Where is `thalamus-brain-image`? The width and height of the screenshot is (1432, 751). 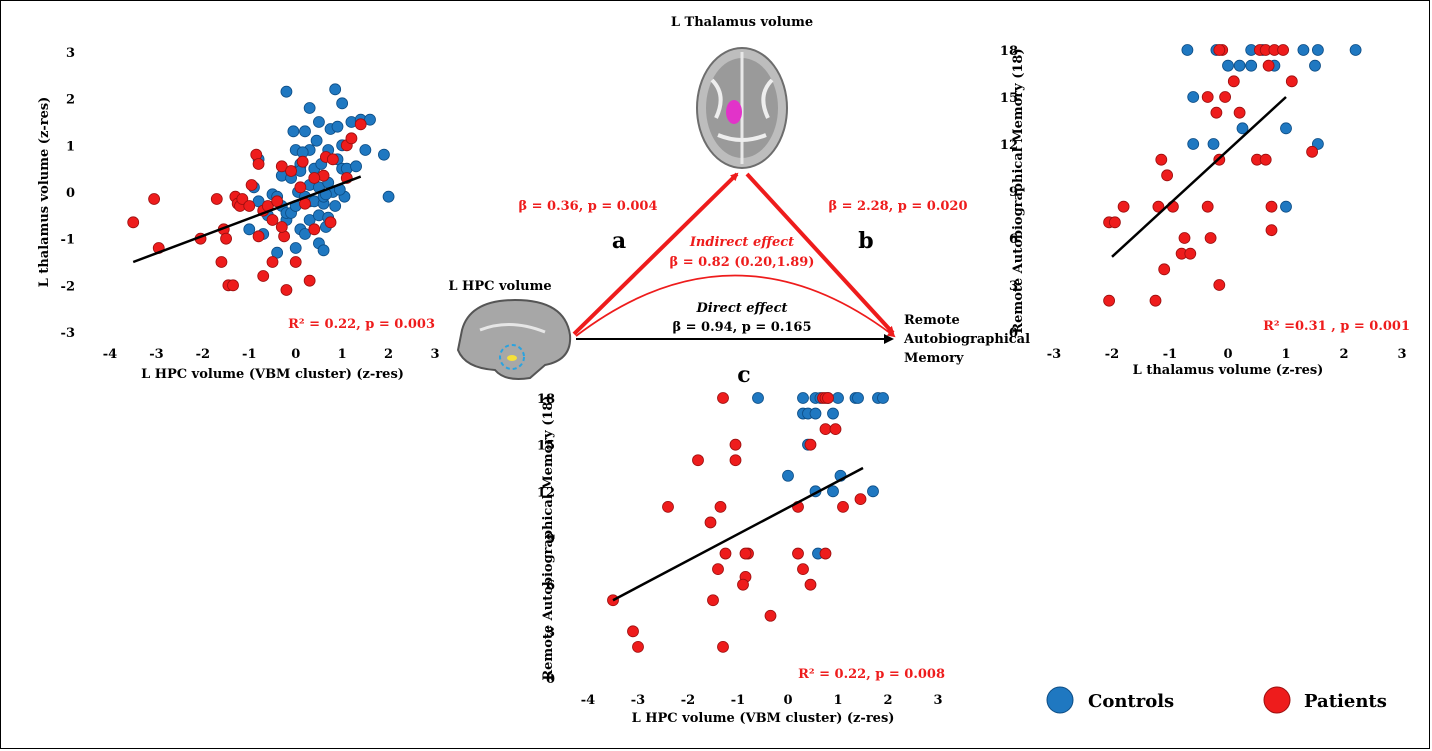
thalamus-brain-image is located at coordinates (742, 108).